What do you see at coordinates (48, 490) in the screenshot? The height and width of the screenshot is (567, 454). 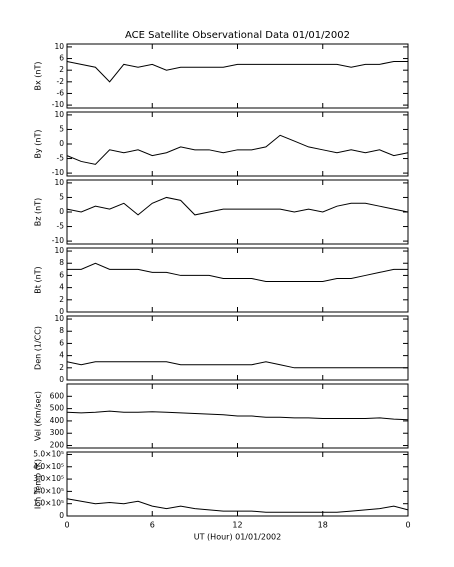 I see `y-tick-label: 2.0×10⁵` at bounding box center [48, 490].